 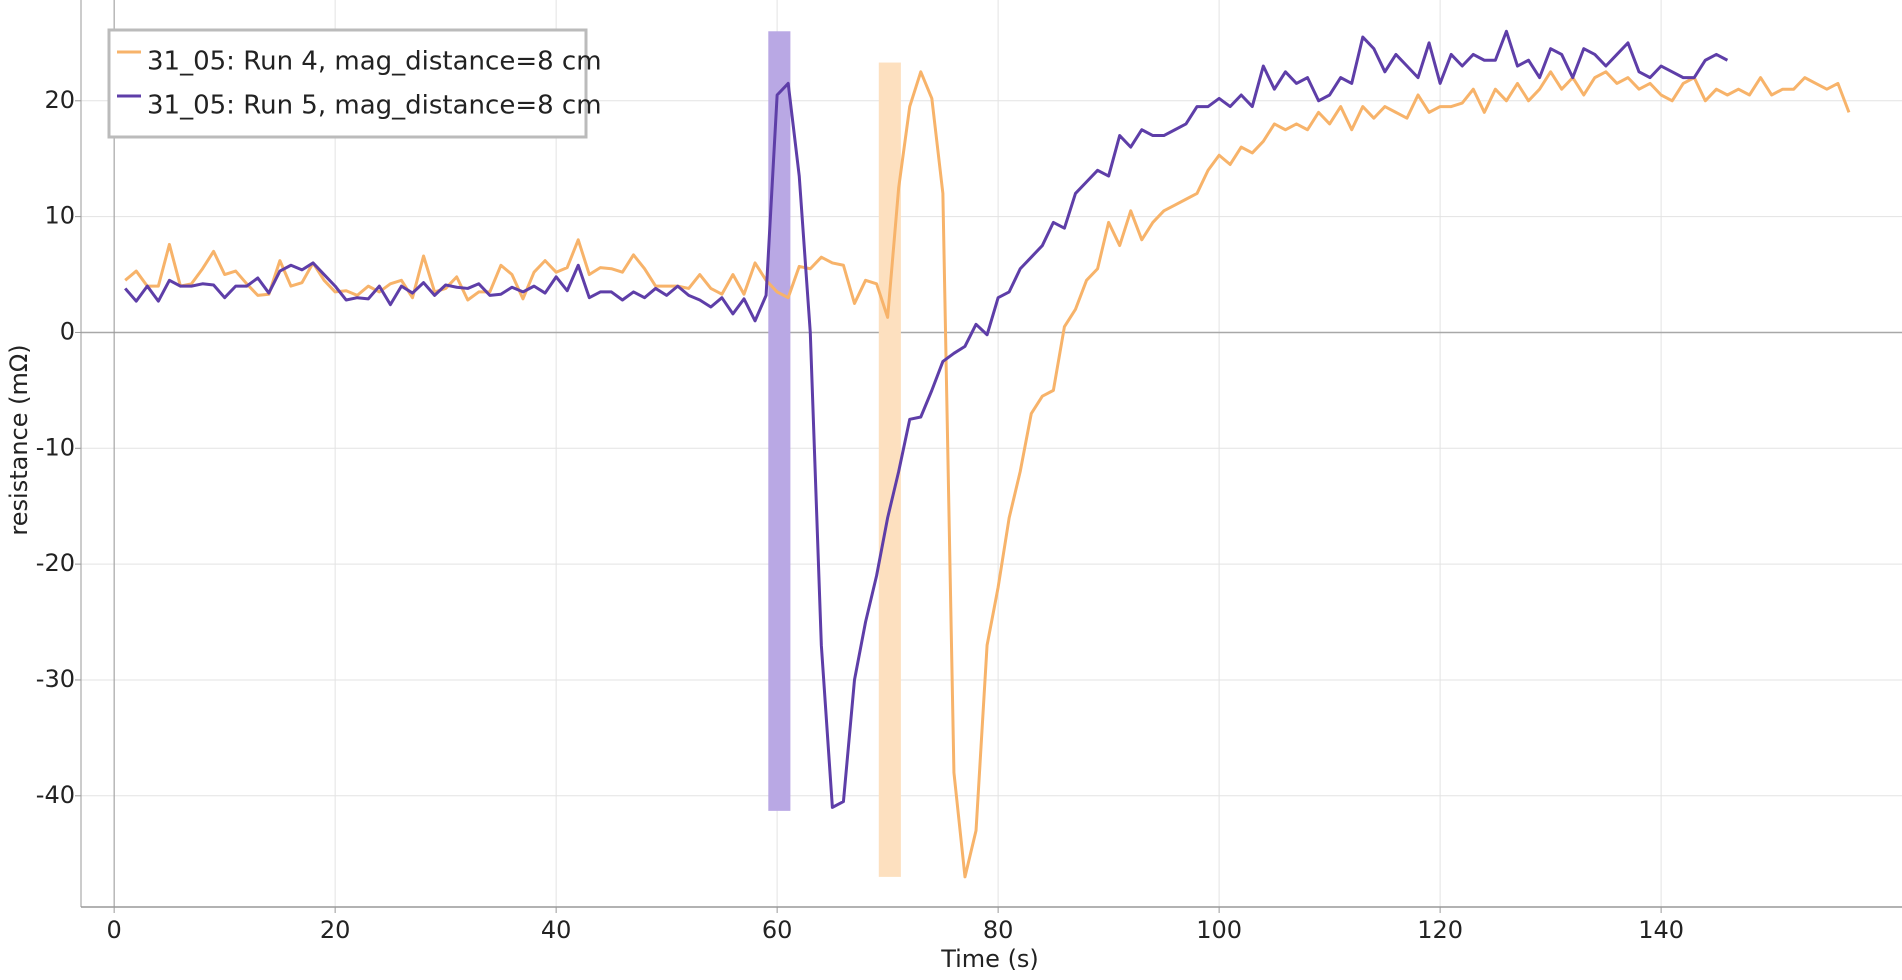 What do you see at coordinates (19, 439) in the screenshot?
I see `y-axis-label: resistance (mΩ)` at bounding box center [19, 439].